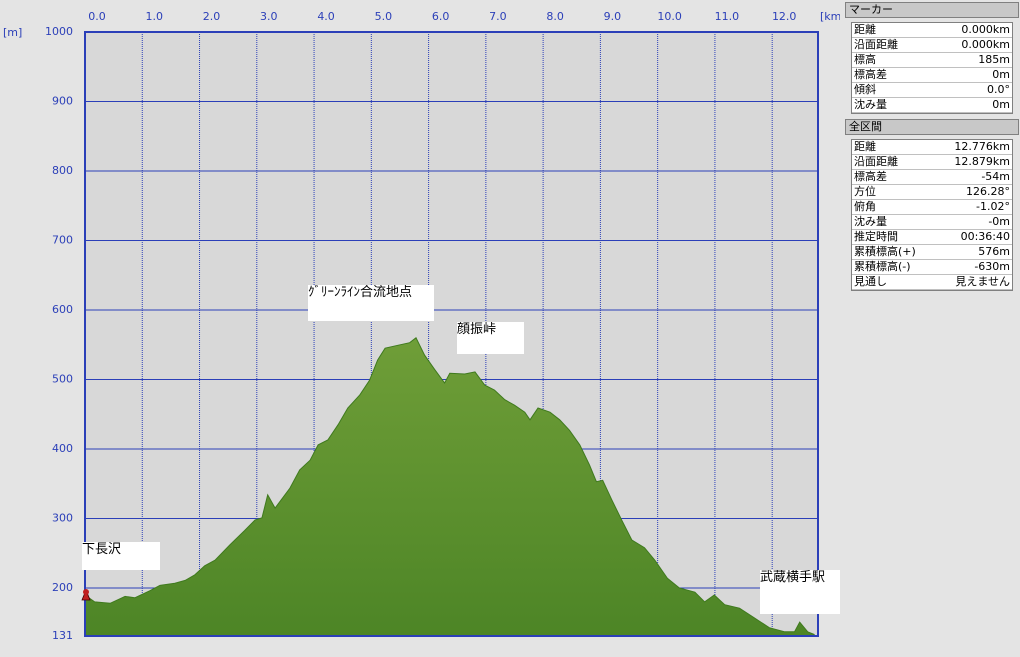  Describe the element at coordinates (12, 32) in the screenshot. I see `y-axis-label: [m]` at that location.